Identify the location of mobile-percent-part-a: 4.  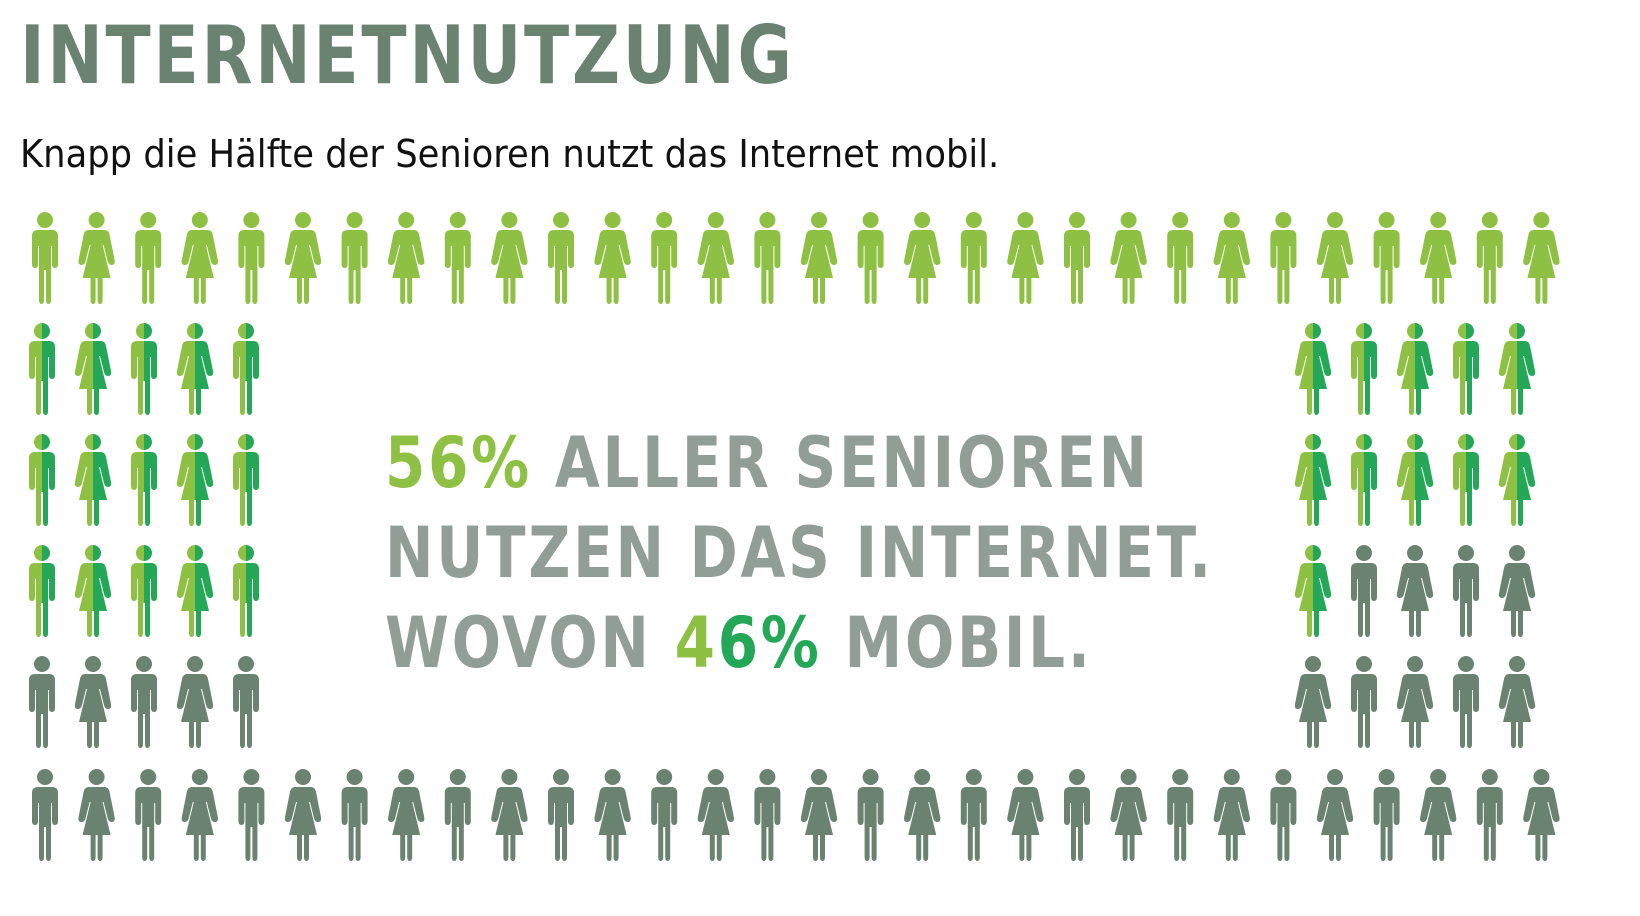
(696, 643).